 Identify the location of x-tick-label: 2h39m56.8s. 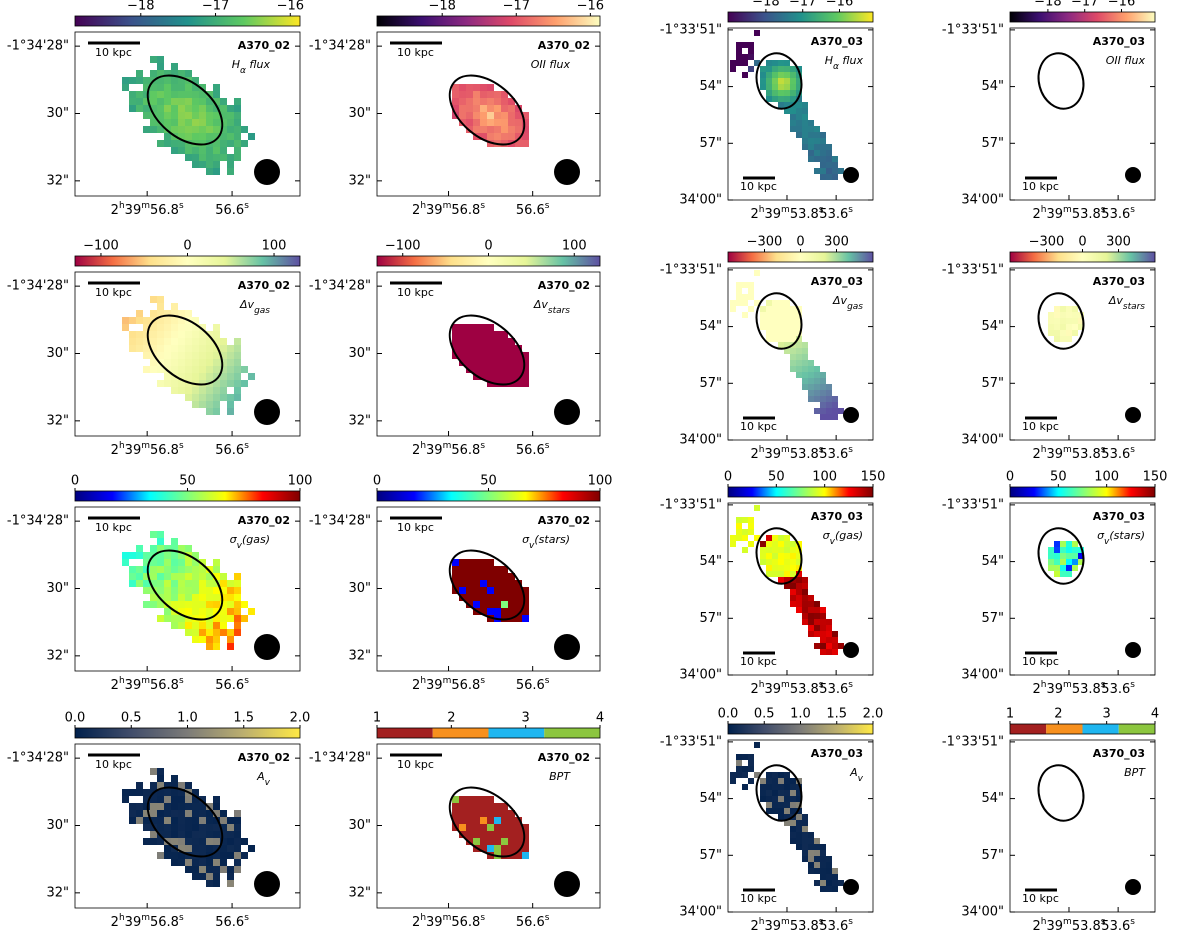
(147, 209).